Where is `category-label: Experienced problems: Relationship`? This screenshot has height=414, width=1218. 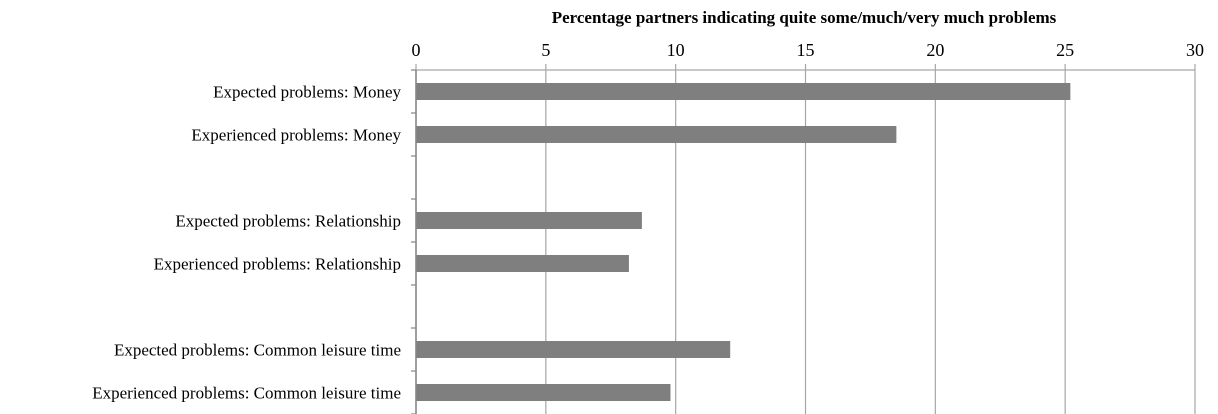
category-label: Experienced problems: Relationship is located at coordinates (277, 264).